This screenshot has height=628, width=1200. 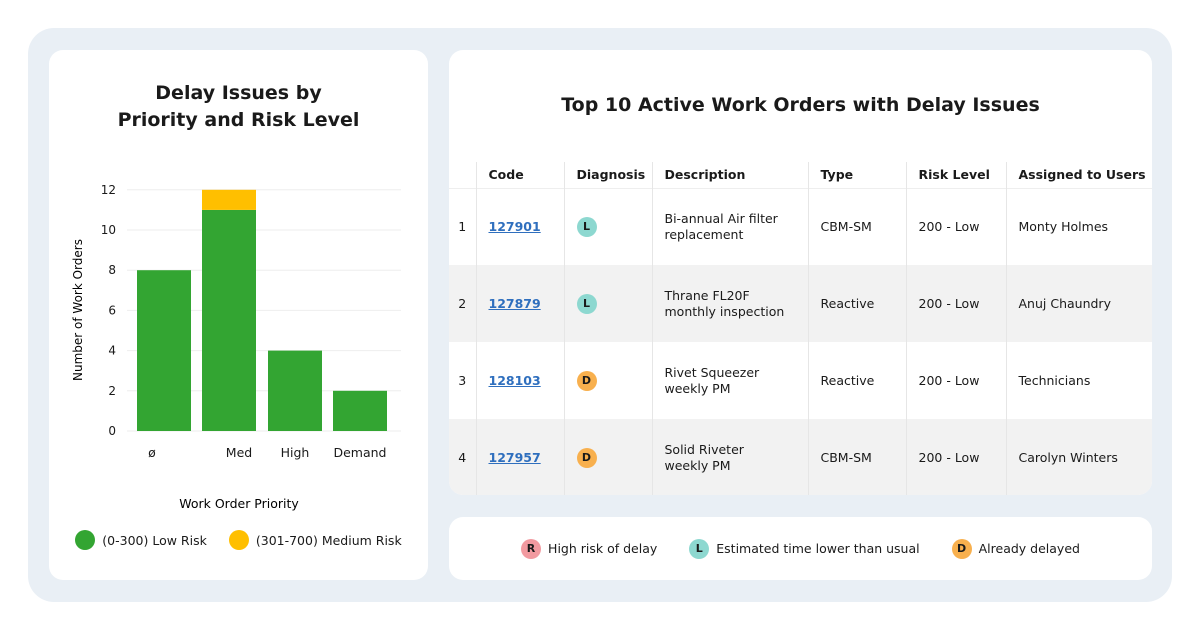 I want to click on diagnosis-legend-label: High risk of delay, so click(x=603, y=548).